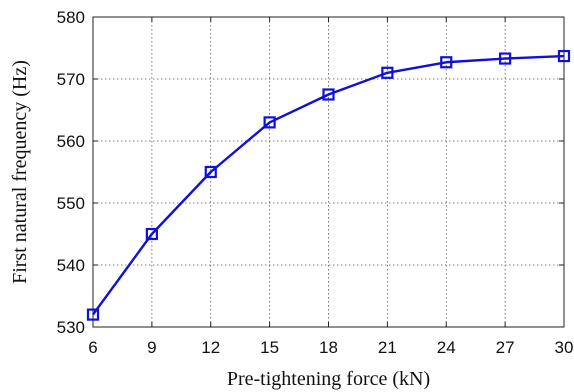 This screenshot has height=392, width=574. Describe the element at coordinates (151, 347) in the screenshot. I see `x-tick-label: 9` at that location.